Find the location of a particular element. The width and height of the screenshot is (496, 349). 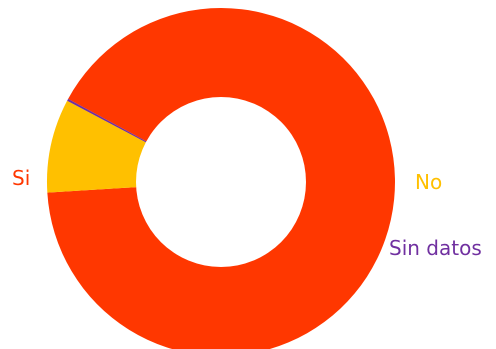

slice-label-no: No is located at coordinates (428, 182).